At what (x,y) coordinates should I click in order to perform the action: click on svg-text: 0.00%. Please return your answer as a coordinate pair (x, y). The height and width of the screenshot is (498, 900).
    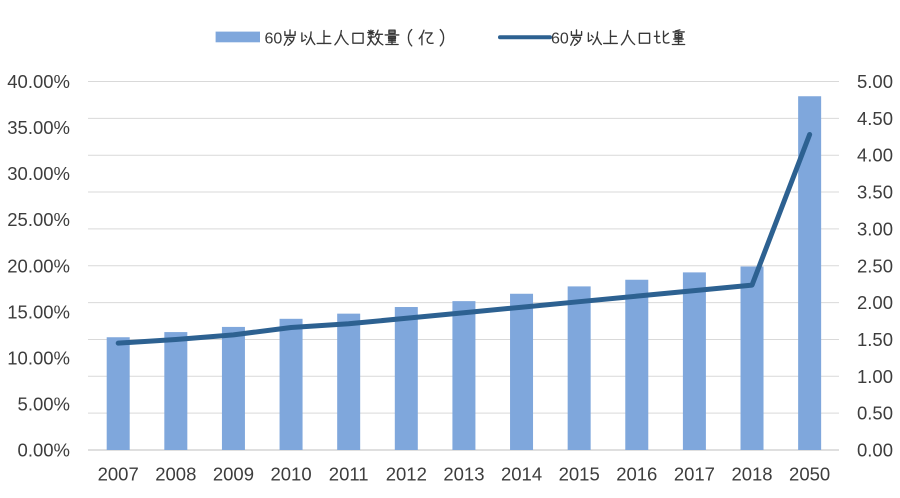
    Looking at the image, I should click on (44, 450).